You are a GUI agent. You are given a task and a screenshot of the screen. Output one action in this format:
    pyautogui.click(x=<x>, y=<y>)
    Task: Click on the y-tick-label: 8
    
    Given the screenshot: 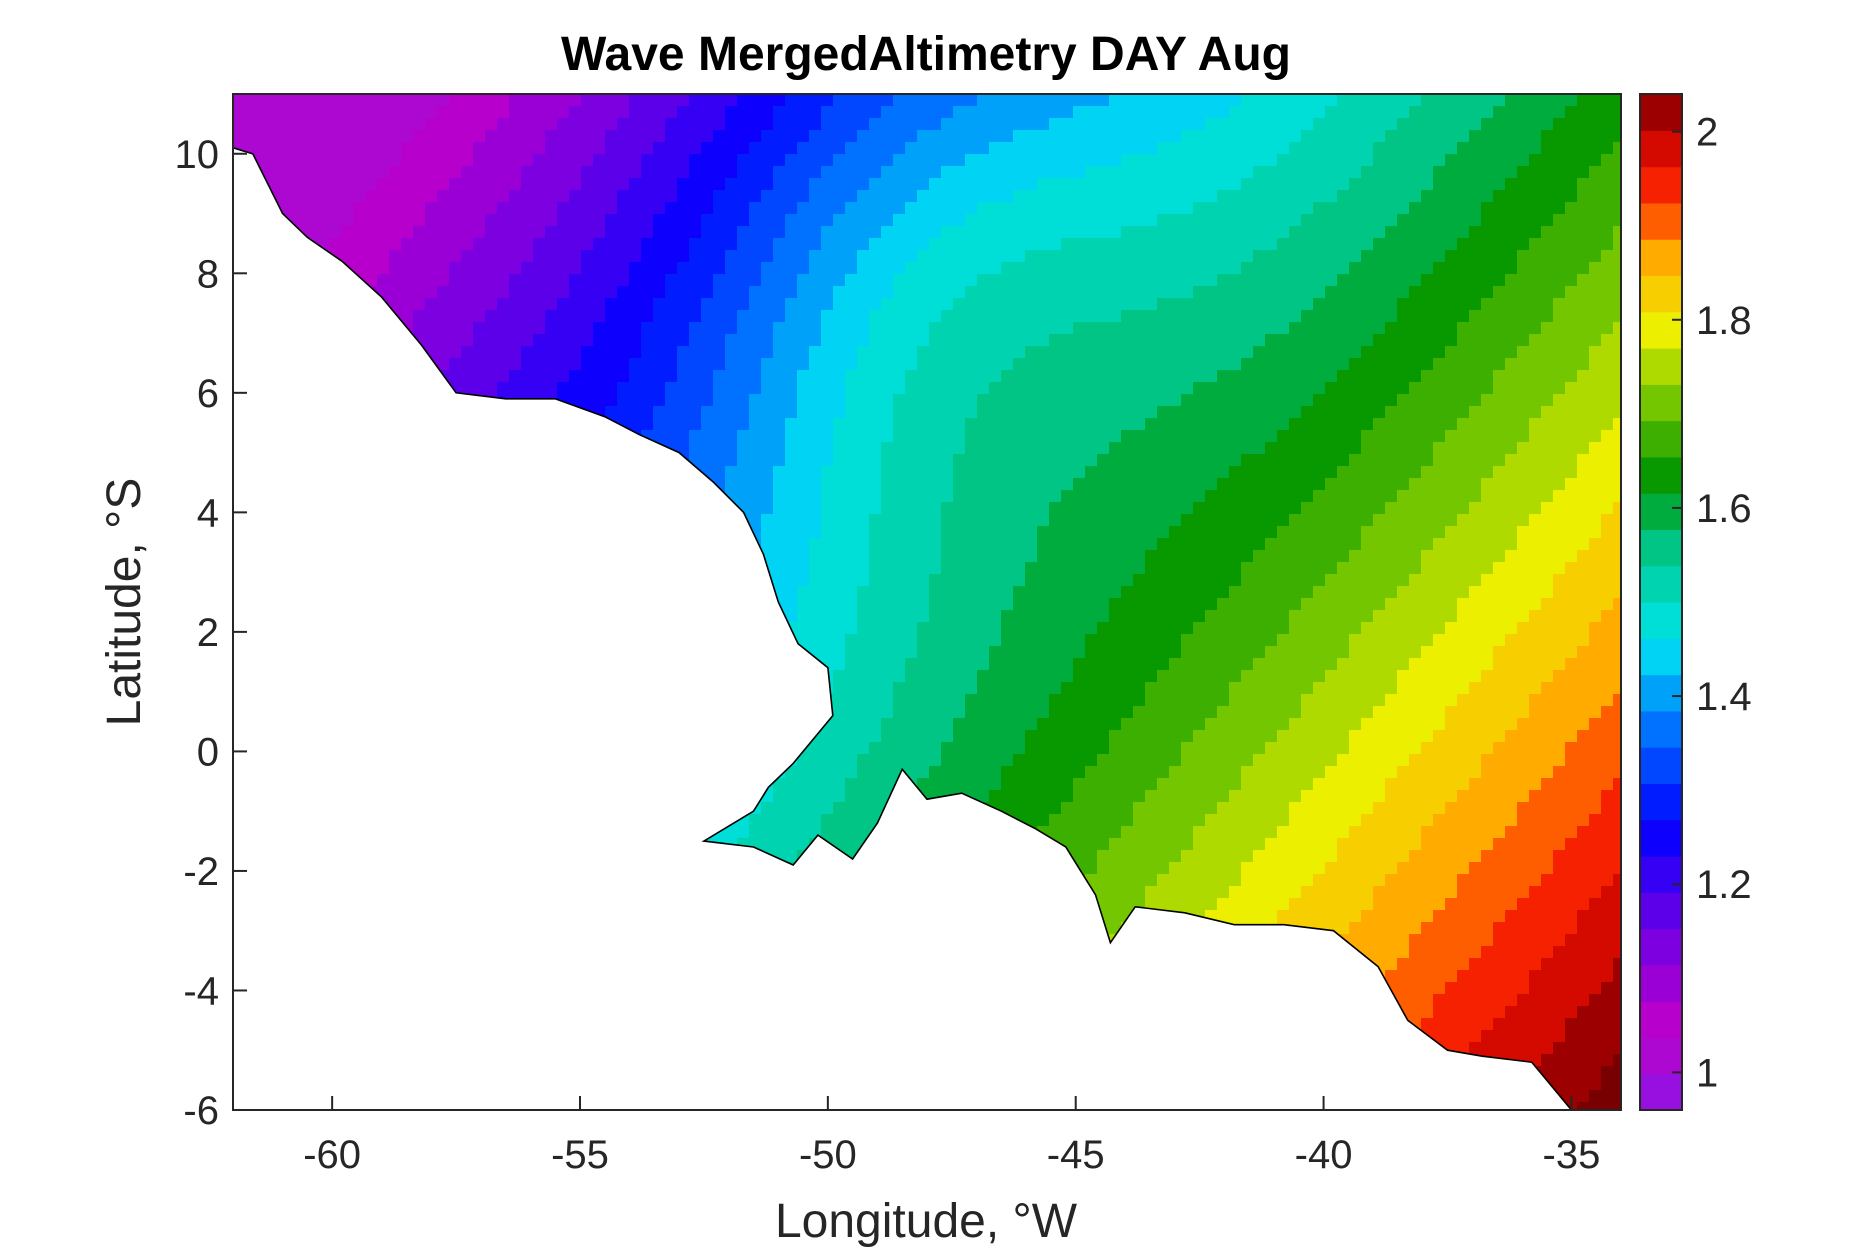 What is the action you would take?
    pyautogui.click(x=208, y=274)
    